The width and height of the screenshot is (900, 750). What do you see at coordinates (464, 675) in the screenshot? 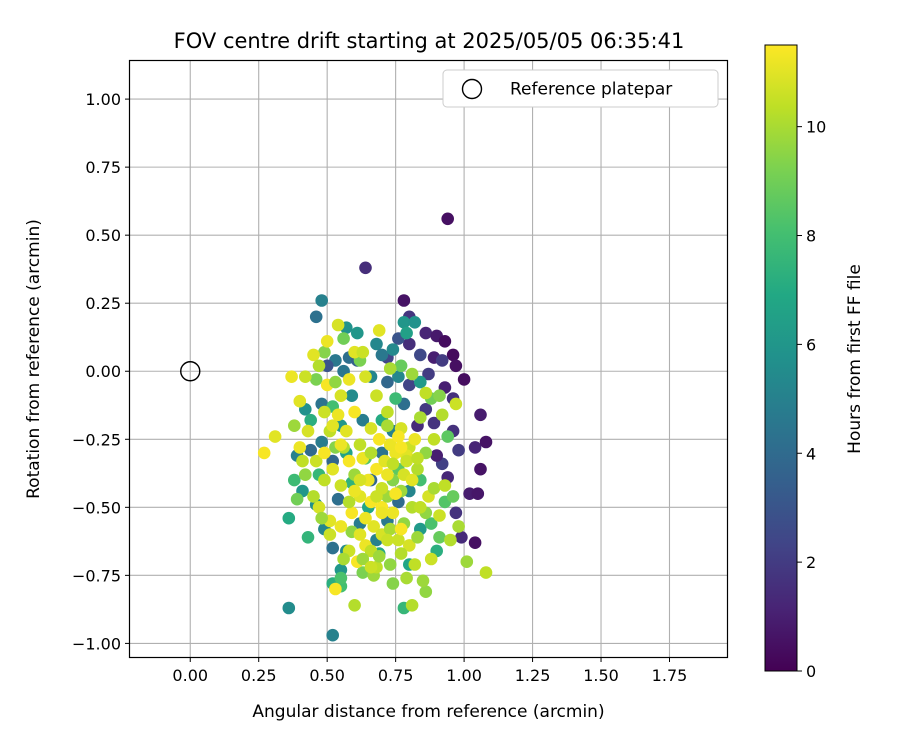
I see `x-tick-label: 1.00` at bounding box center [464, 675].